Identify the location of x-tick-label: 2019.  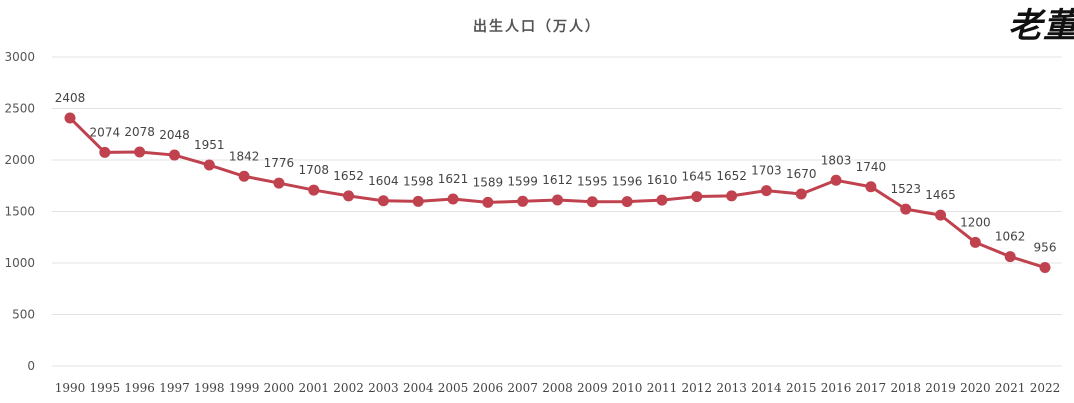
(940, 388).